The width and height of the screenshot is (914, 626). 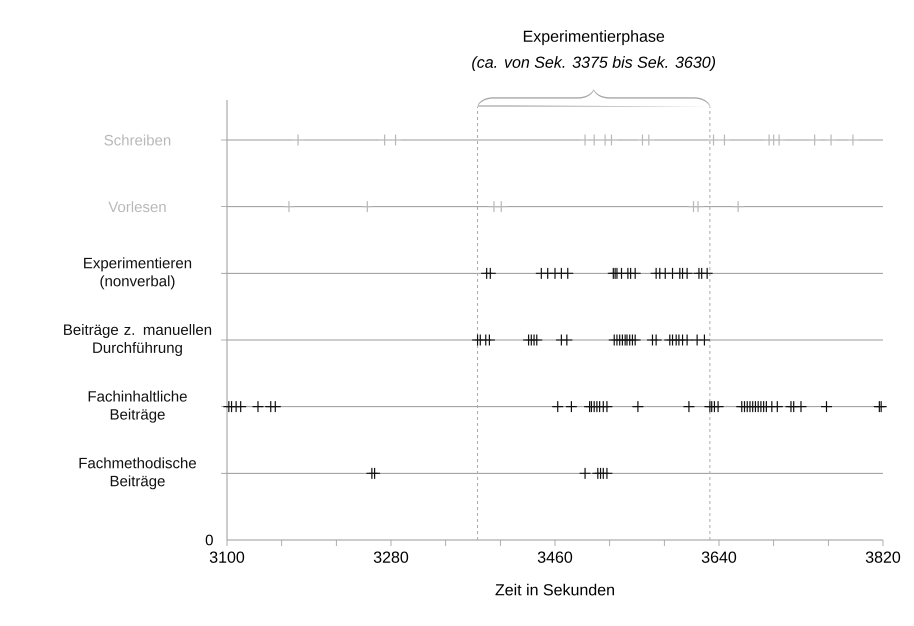 What do you see at coordinates (555, 557) in the screenshot?
I see `x-tick-label: 3460` at bounding box center [555, 557].